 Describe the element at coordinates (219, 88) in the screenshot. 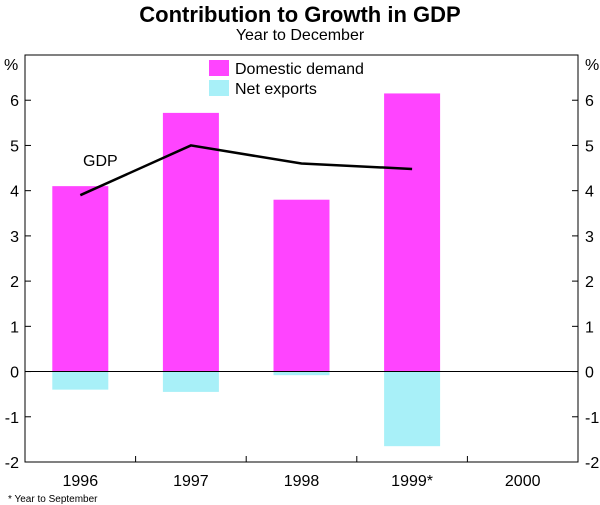

I see `legend-swatch-net-exports` at that location.